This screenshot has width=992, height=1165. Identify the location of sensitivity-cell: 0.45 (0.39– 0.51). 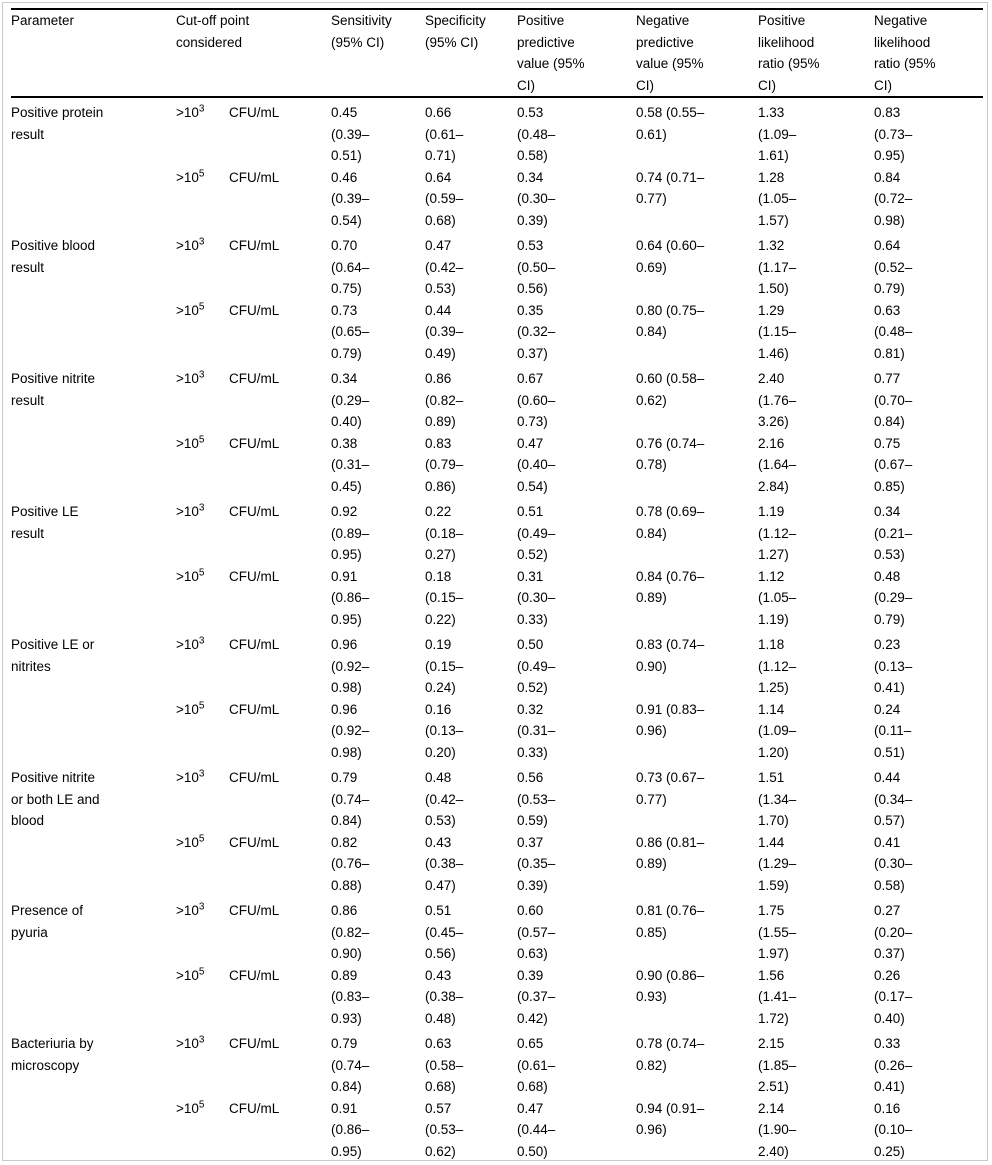
(350, 134).